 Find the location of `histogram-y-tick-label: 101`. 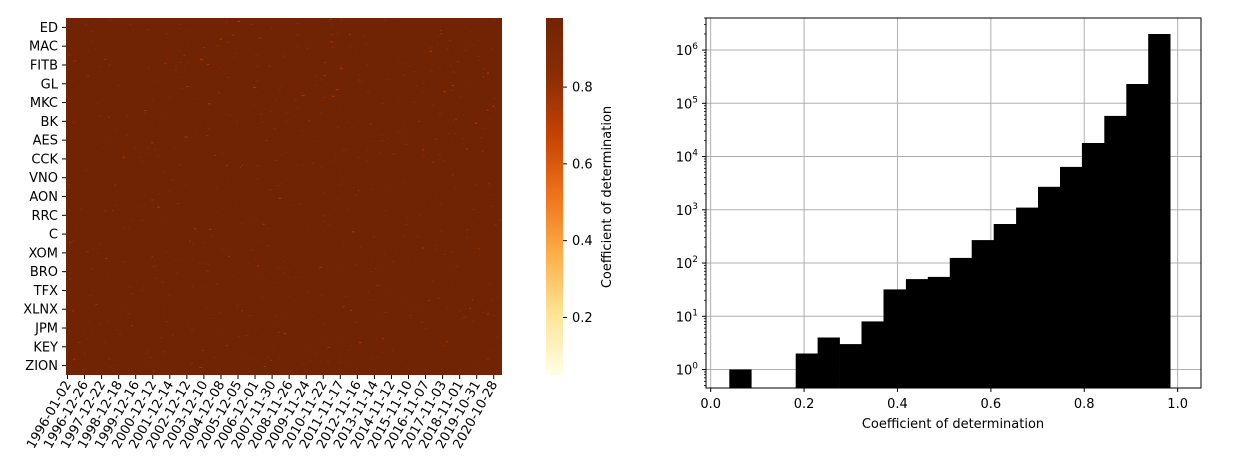

histogram-y-tick-label: 101 is located at coordinates (687, 316).